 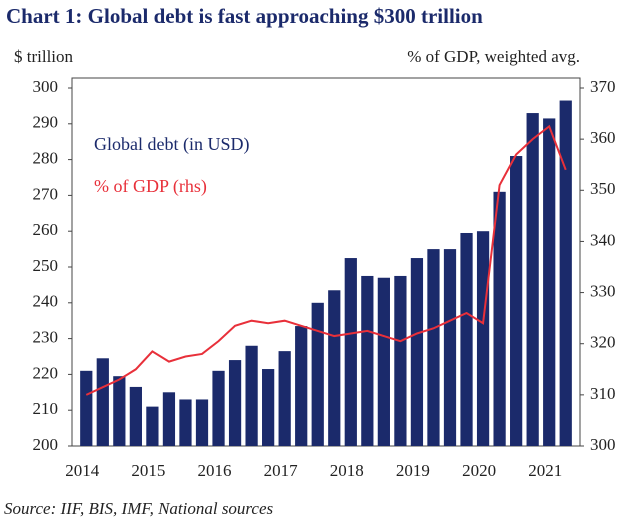 What do you see at coordinates (82, 470) in the screenshot?
I see `x-tick-label: 2014` at bounding box center [82, 470].